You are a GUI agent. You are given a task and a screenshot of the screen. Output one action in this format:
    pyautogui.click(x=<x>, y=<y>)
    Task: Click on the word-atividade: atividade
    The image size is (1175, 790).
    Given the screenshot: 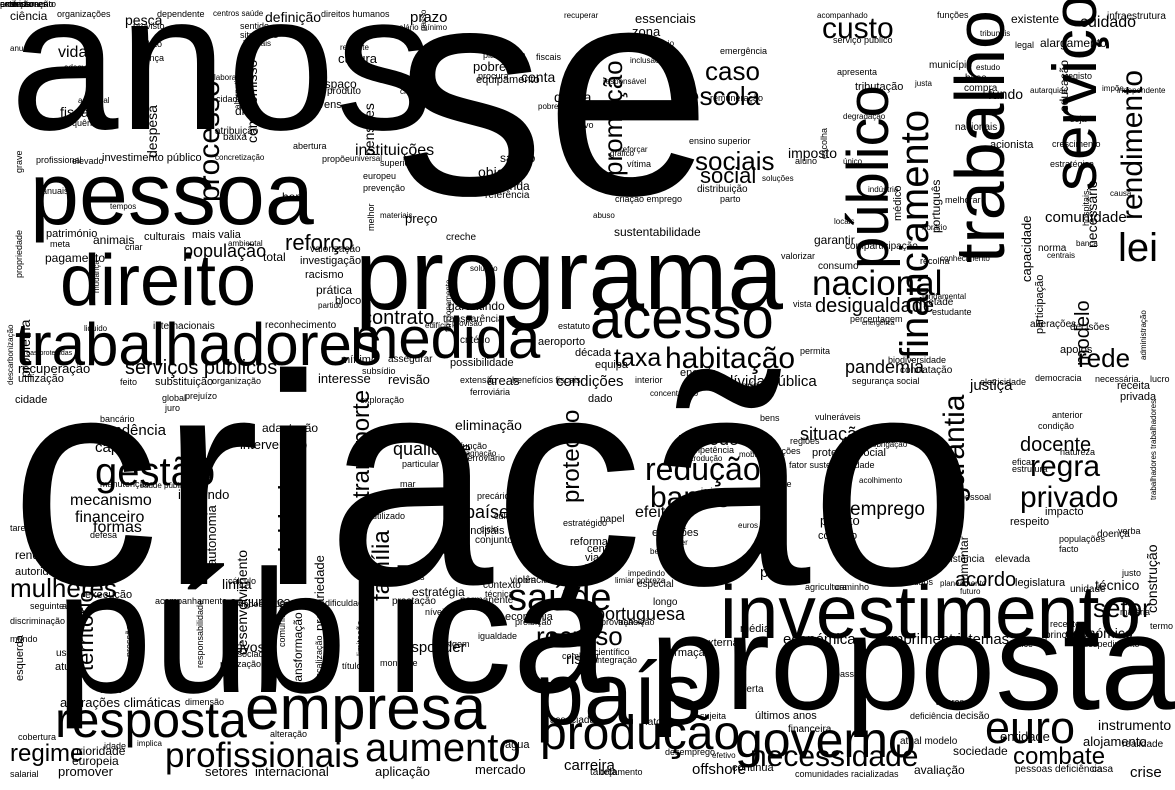 What is the action you would take?
    pyautogui.click(x=288, y=521)
    